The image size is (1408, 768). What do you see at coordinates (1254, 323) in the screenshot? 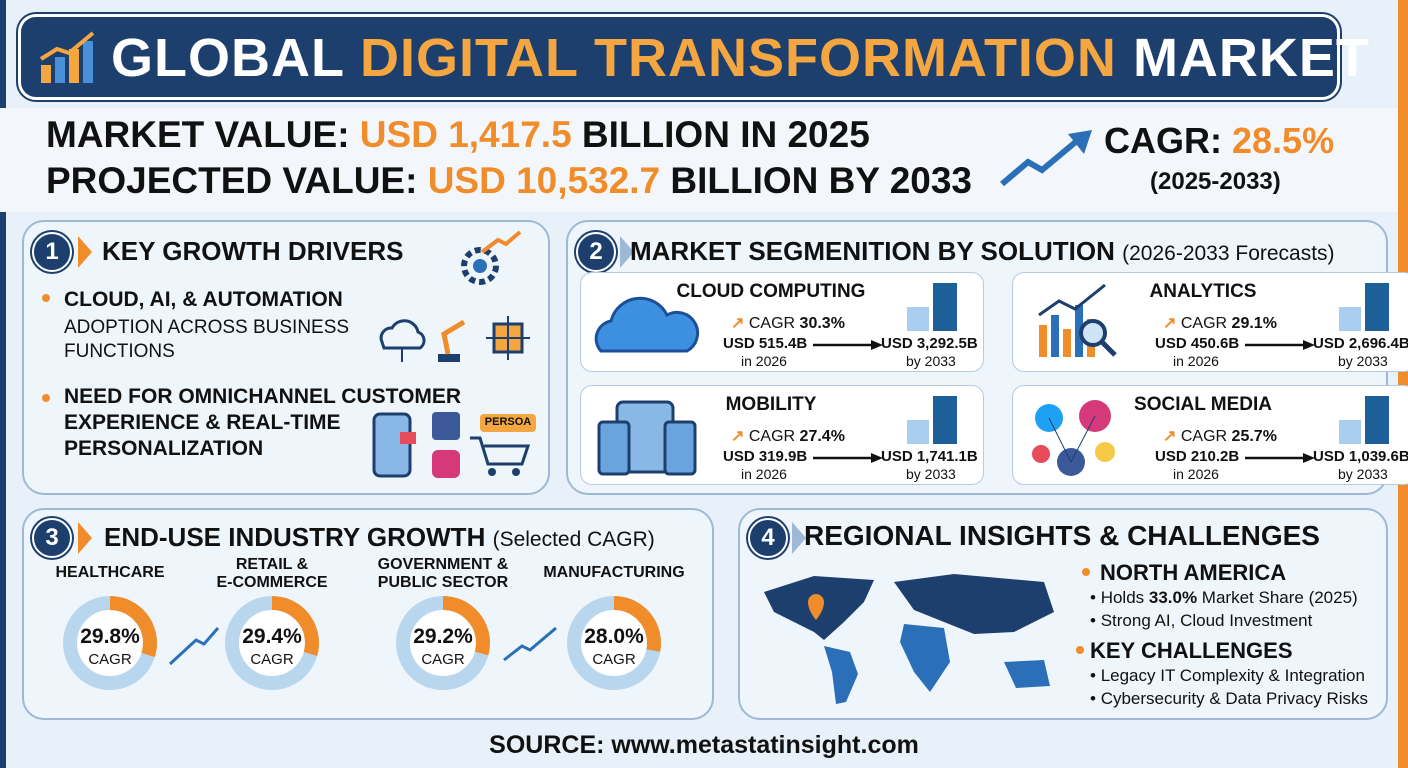
I see `cagr-value: 29.1%` at bounding box center [1254, 323].